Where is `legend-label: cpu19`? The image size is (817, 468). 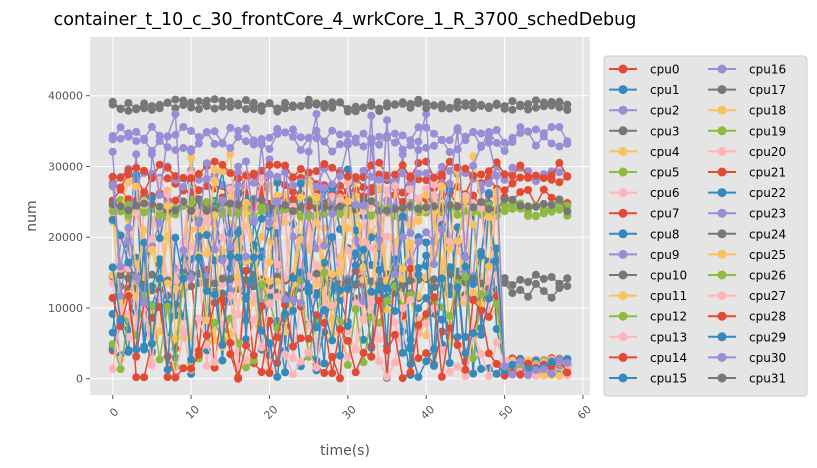 legend-label: cpu19 is located at coordinates (767, 131).